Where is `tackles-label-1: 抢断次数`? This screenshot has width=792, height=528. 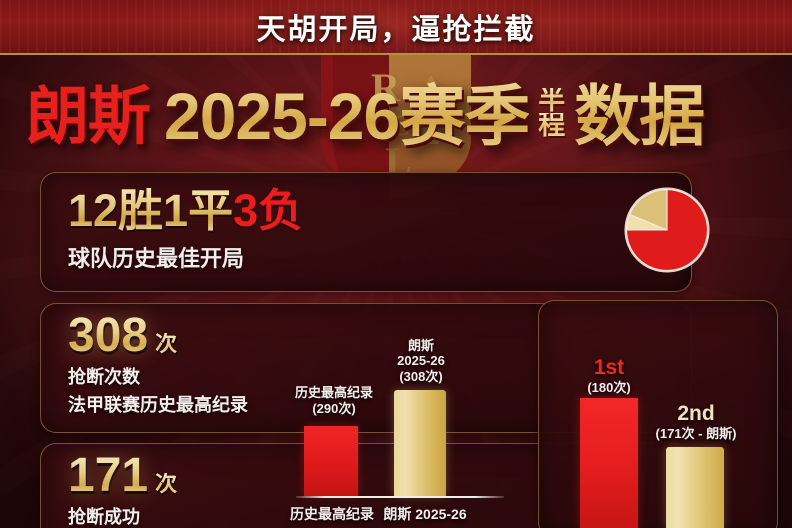 tackles-label-1: 抢断次数 is located at coordinates (104, 377).